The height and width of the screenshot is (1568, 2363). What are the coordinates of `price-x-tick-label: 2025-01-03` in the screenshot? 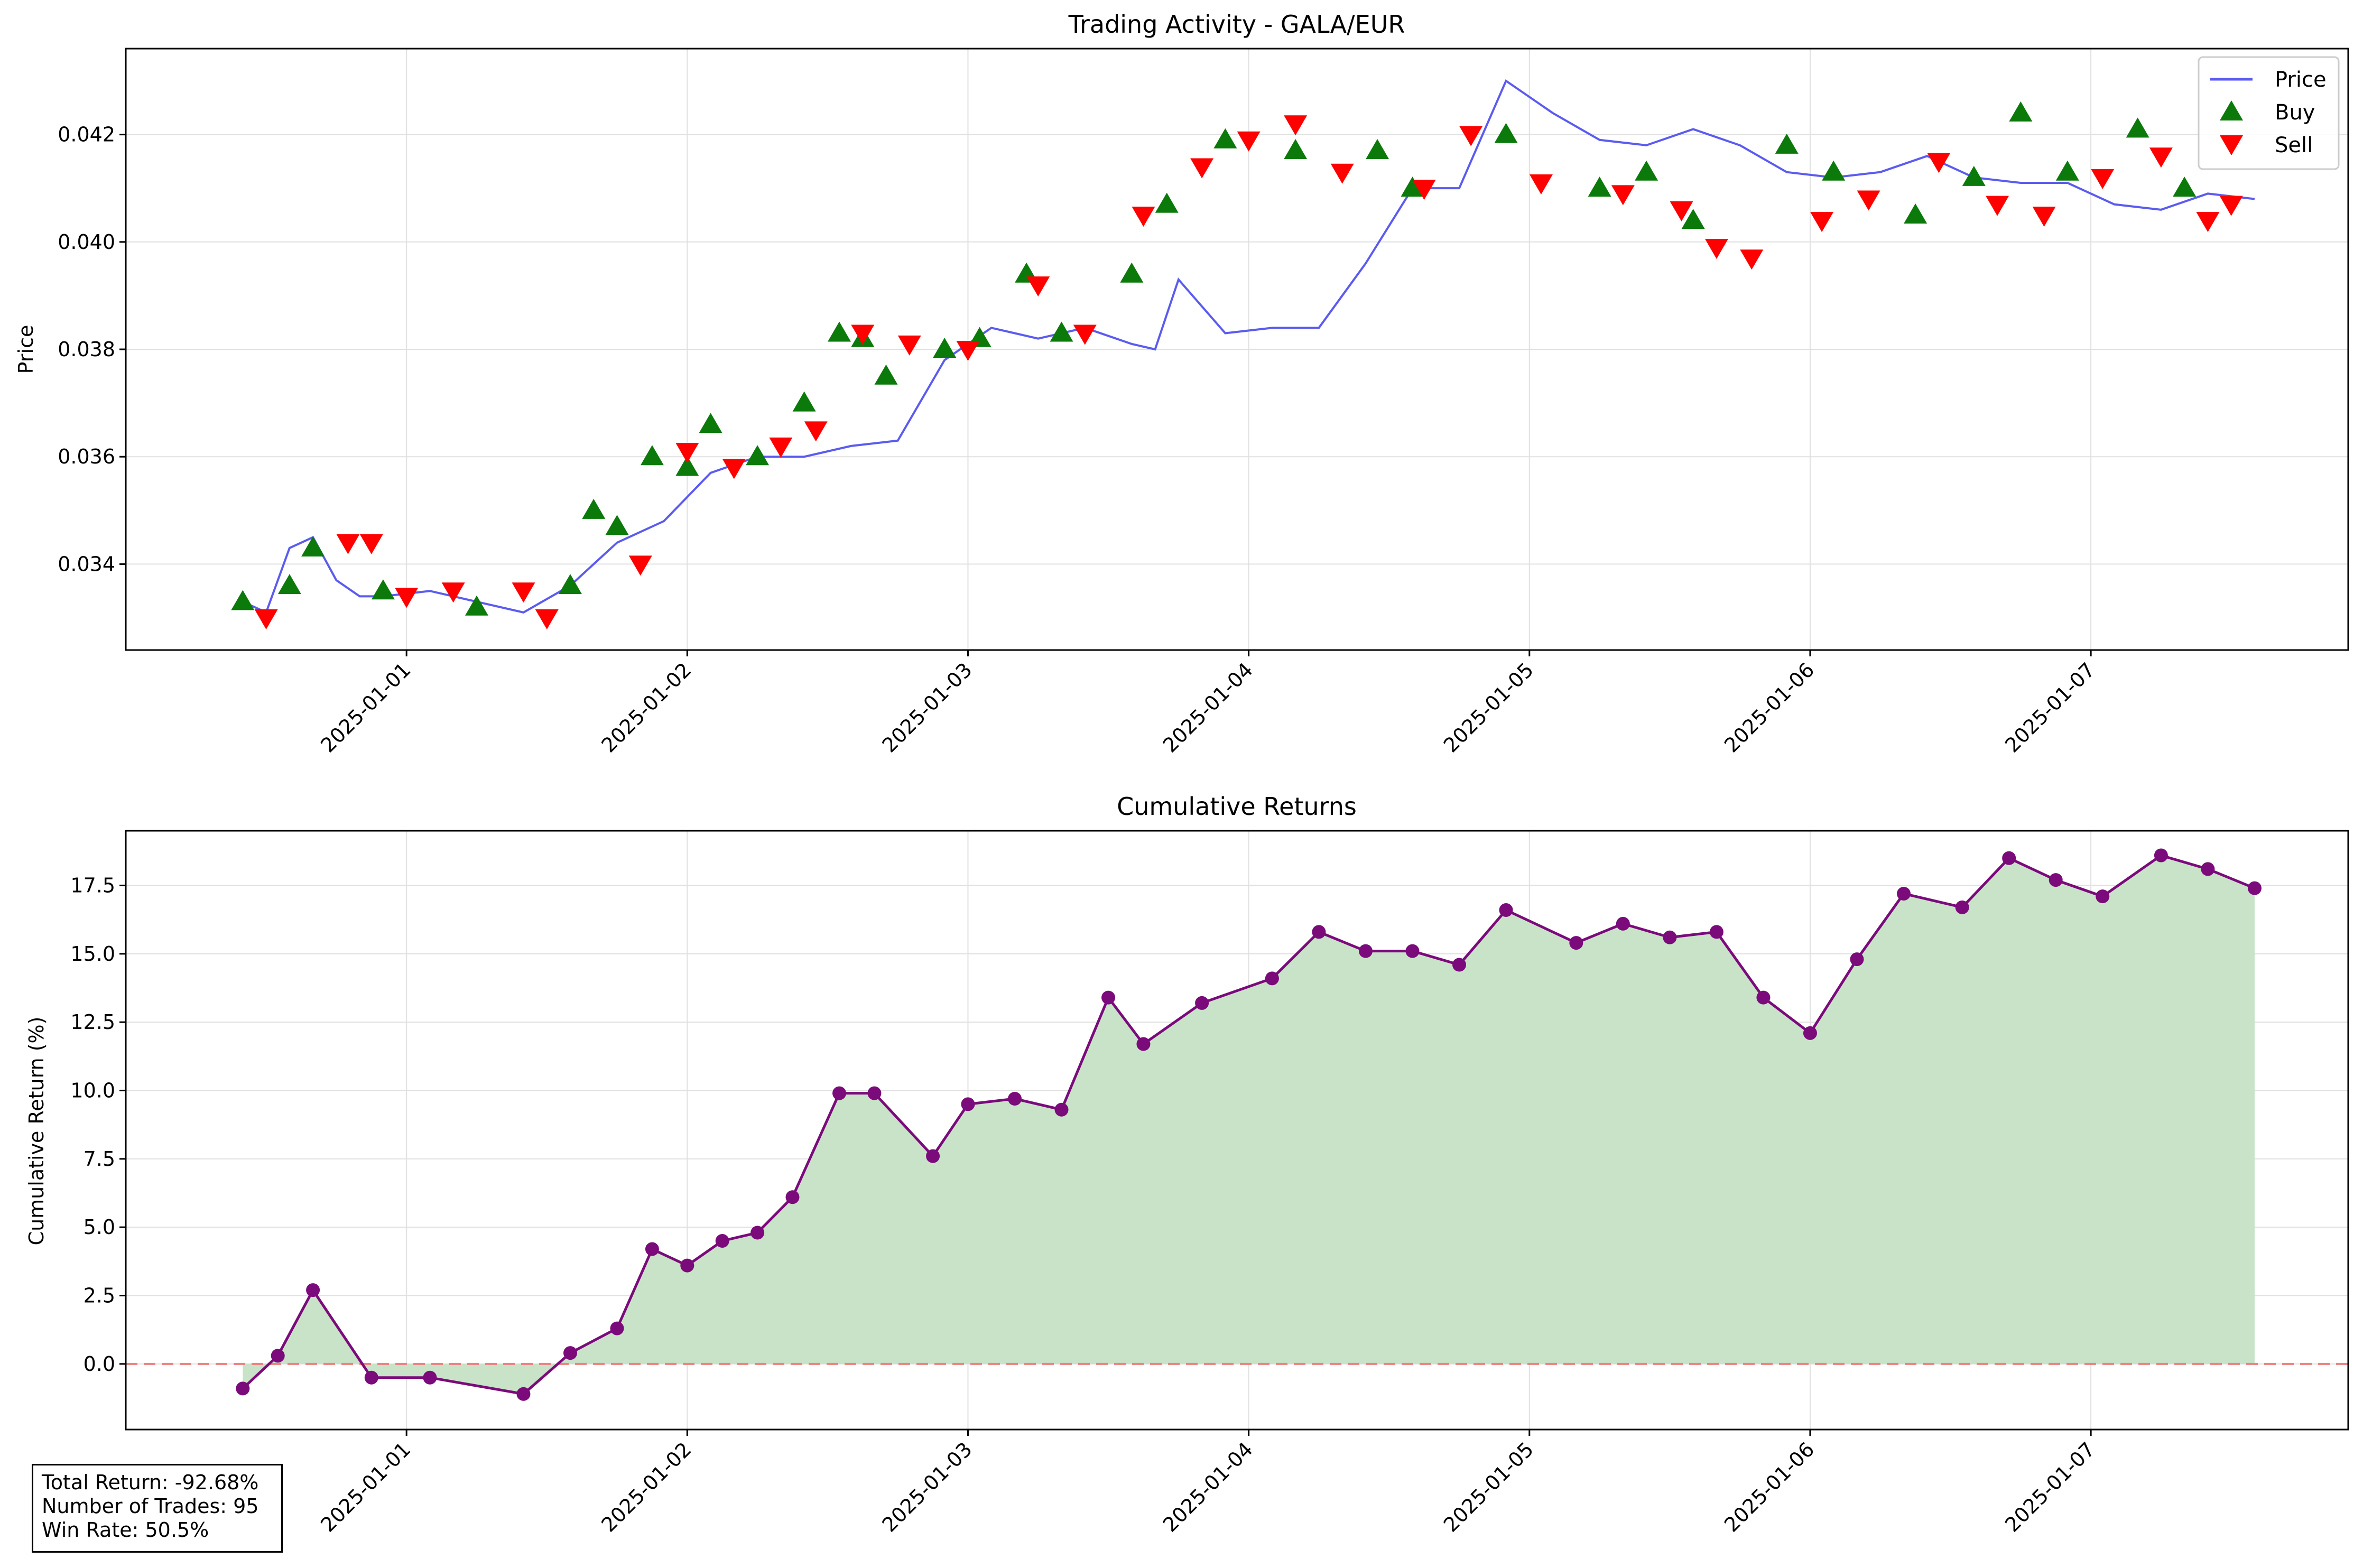 It's located at (927, 707).